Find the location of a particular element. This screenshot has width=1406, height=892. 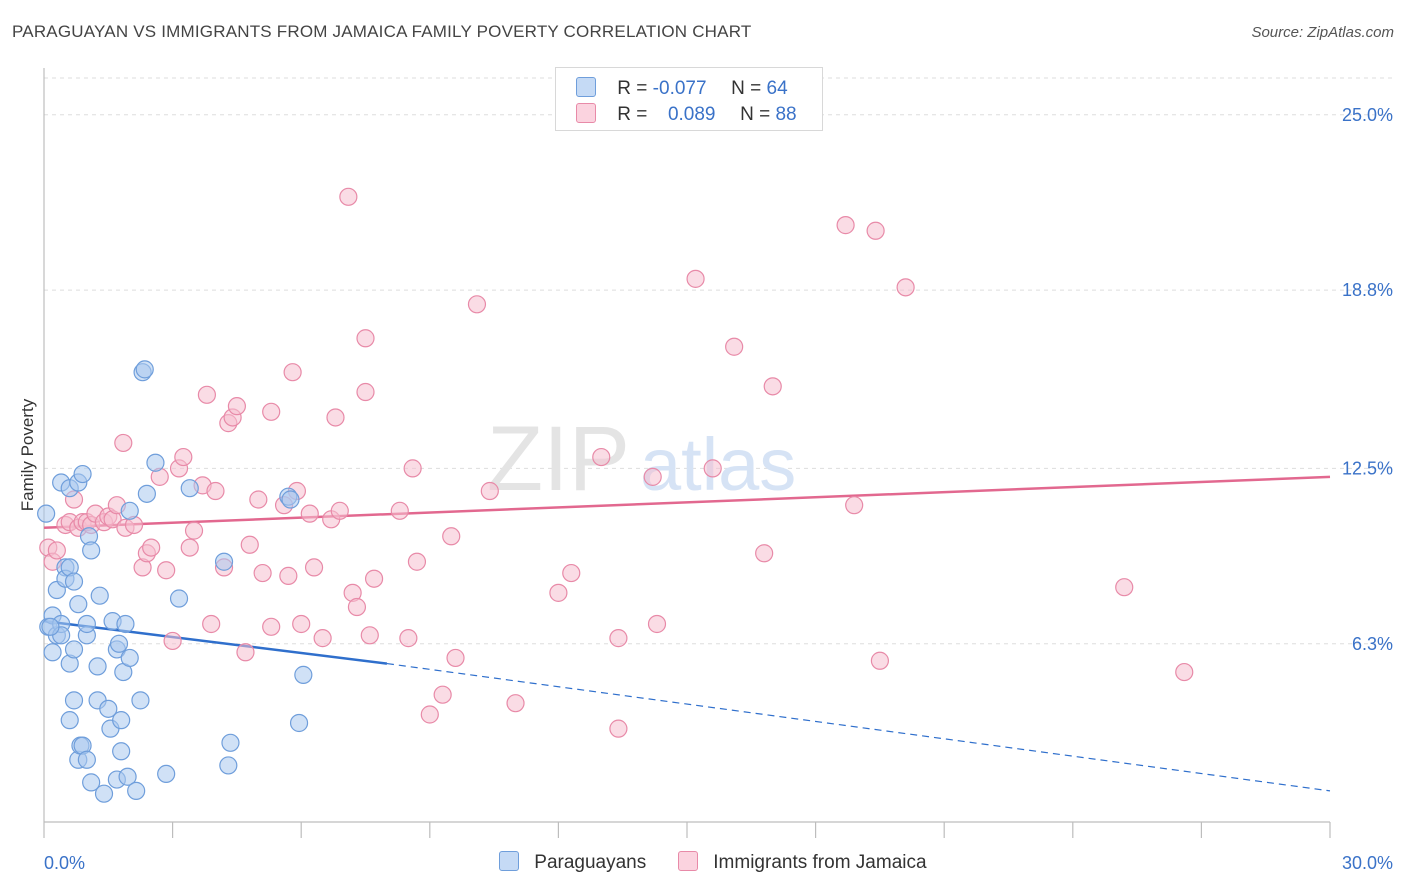

legend-item-paraguayans: Paraguayans is located at coordinates (572, 862).